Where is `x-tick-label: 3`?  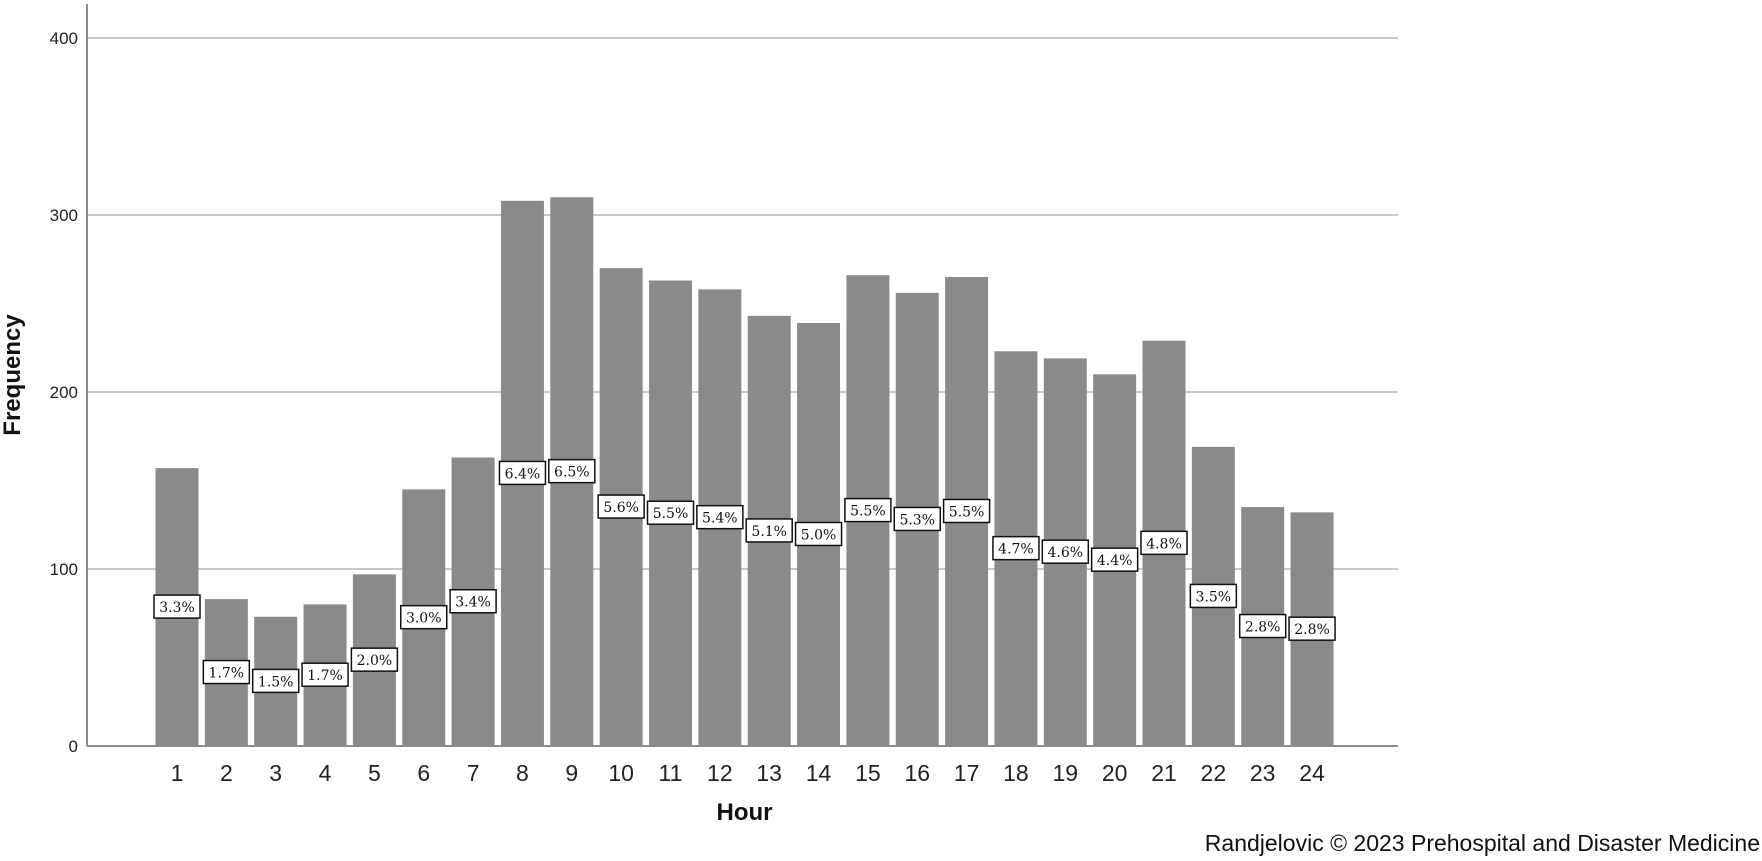
x-tick-label: 3 is located at coordinates (275, 773).